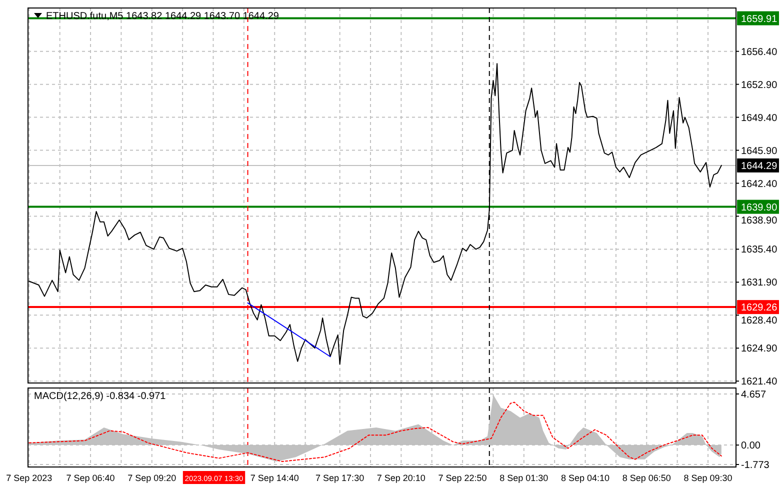 This screenshot has height=489, width=781. I want to click on x-tick-label: 8 Sep 01:30, so click(524, 478).